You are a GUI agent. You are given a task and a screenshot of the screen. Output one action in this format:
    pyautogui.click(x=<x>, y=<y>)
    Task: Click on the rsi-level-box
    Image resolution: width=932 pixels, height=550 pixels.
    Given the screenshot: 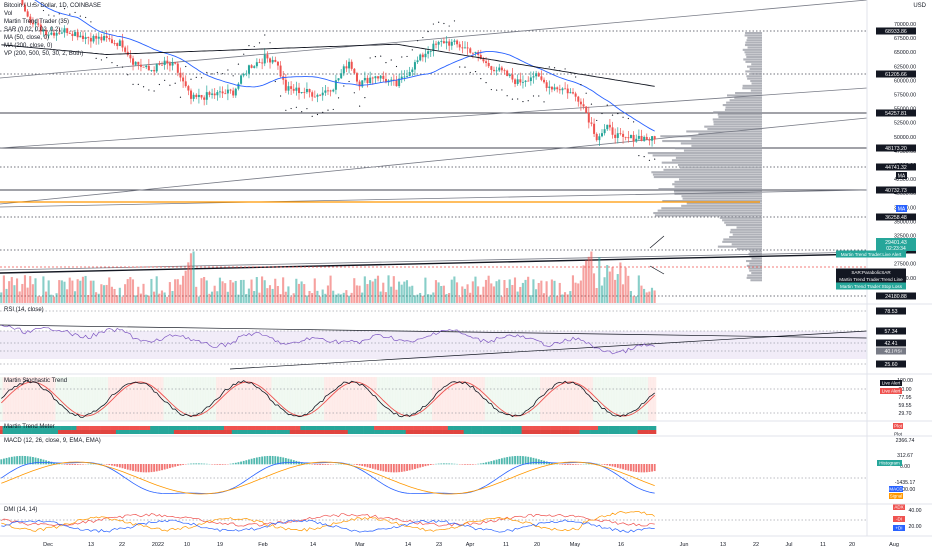 What is the action you would take?
    pyautogui.click(x=891, y=343)
    